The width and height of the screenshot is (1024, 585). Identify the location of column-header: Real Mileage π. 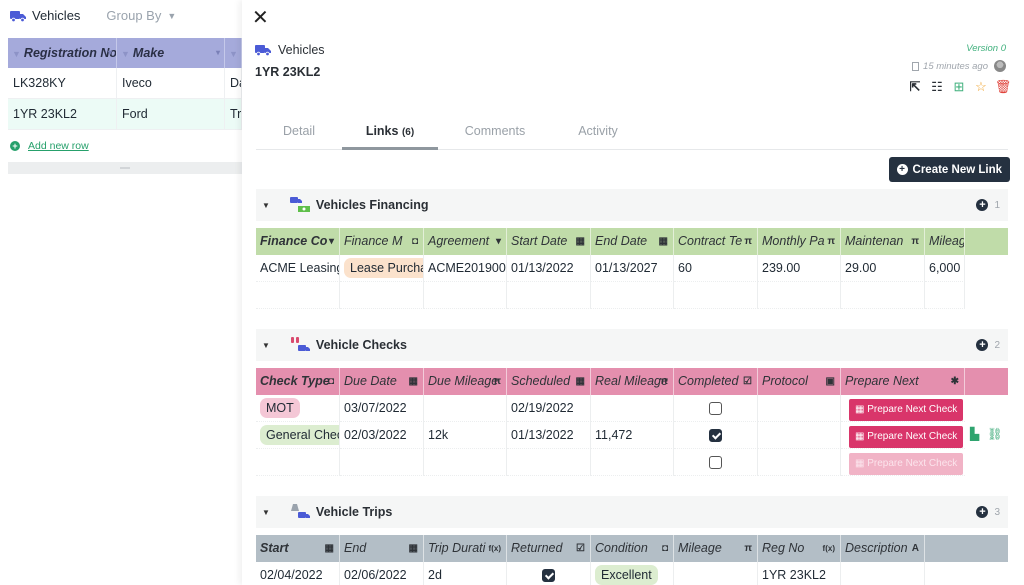
(632, 381).